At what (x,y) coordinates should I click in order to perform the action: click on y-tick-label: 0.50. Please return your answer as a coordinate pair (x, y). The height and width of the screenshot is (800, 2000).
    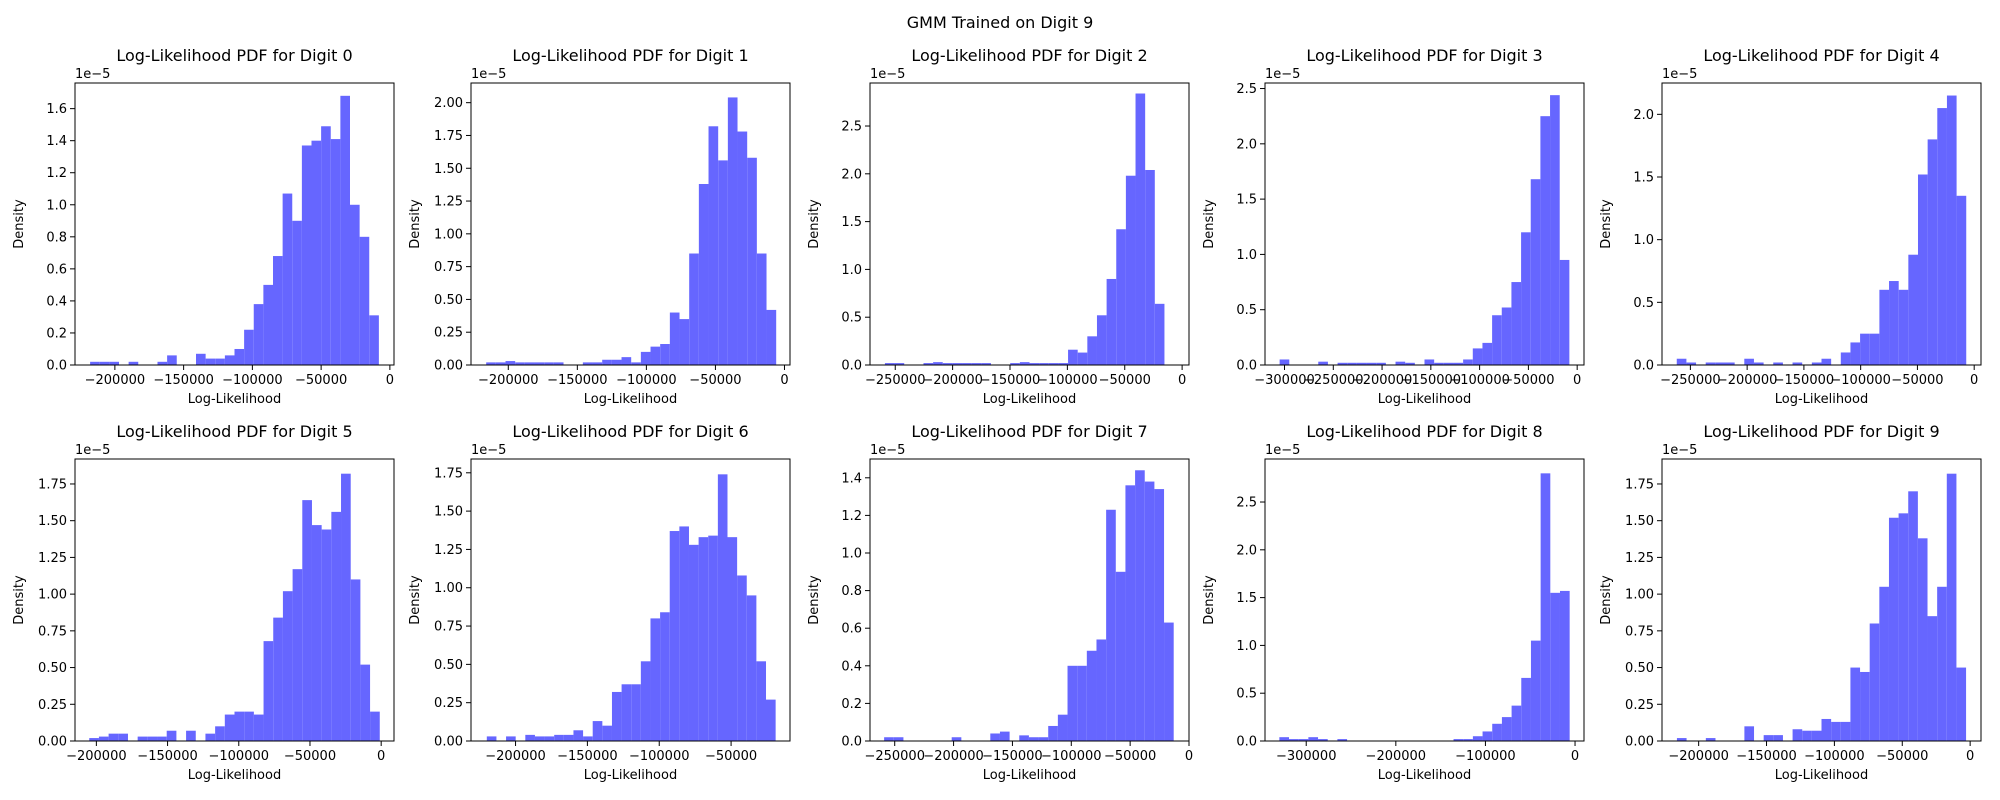
    Looking at the image, I should click on (448, 300).